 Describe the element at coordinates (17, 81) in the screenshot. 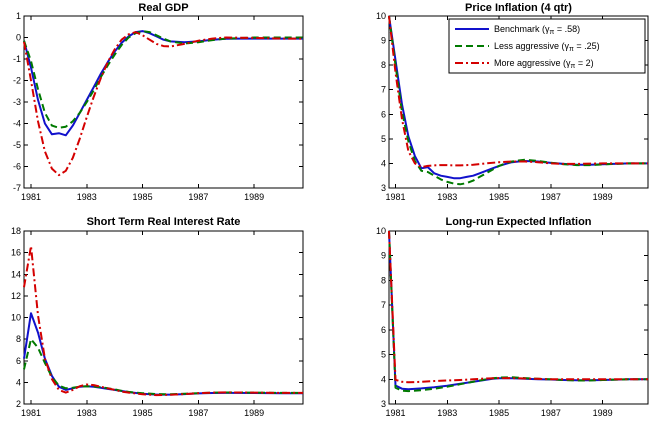

I see `y-tick-label: -2` at that location.